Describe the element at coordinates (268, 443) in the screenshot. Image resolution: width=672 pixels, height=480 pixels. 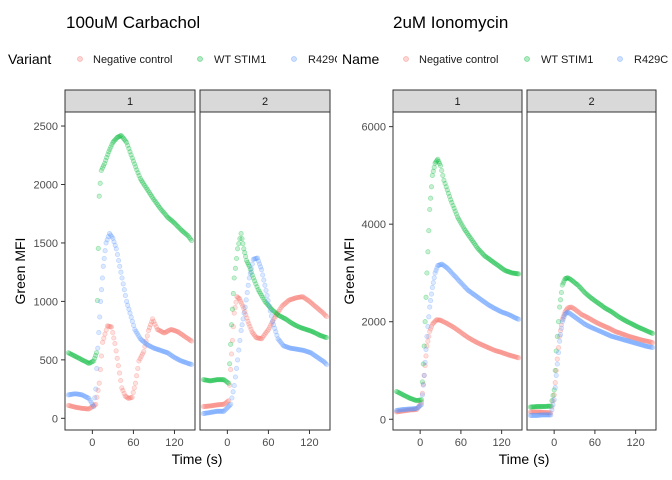
I see `x-tick-label: 60` at that location.